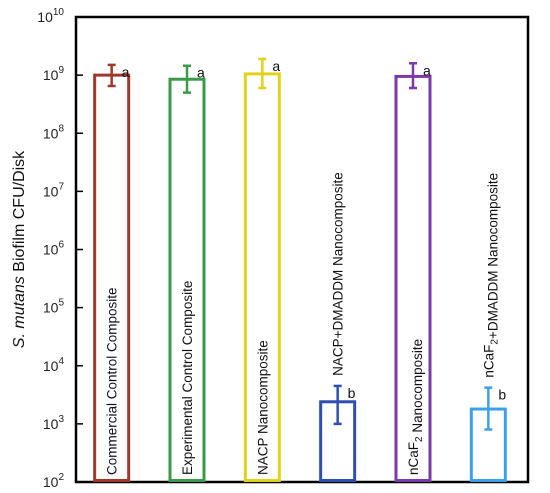 Image resolution: width=550 pixels, height=493 pixels. Describe the element at coordinates (490, 275) in the screenshot. I see `bar-label: nCaF2+DMADDM Nanocomposite` at that location.